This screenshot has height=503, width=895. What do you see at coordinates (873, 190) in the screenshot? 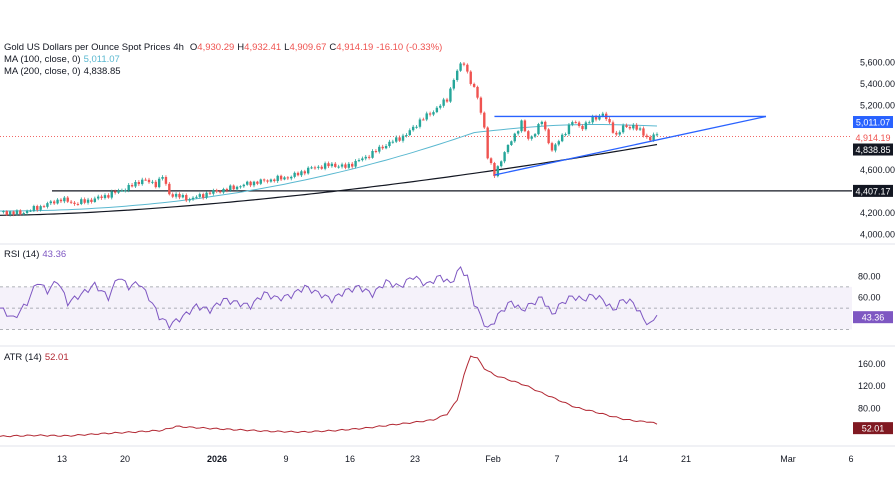
I see `support-level-tag-bg` at bounding box center [873, 190].